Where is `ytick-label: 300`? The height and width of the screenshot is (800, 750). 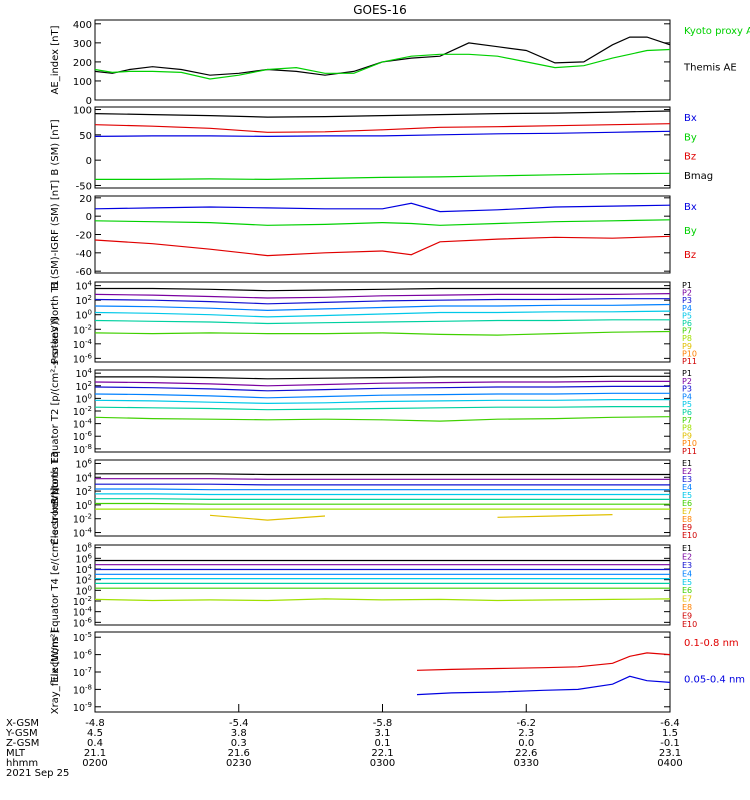
ytick-label: 300 is located at coordinates (82, 44).